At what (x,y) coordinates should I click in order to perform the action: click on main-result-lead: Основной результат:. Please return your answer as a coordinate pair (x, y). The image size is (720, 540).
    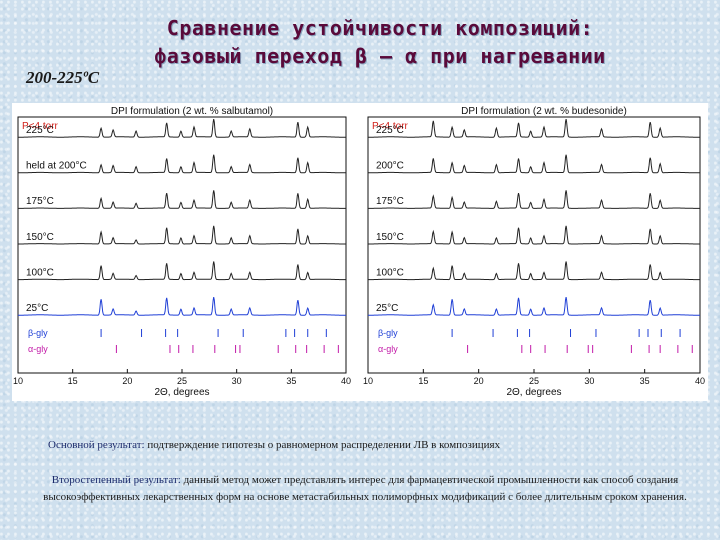
    Looking at the image, I should click on (96, 445).